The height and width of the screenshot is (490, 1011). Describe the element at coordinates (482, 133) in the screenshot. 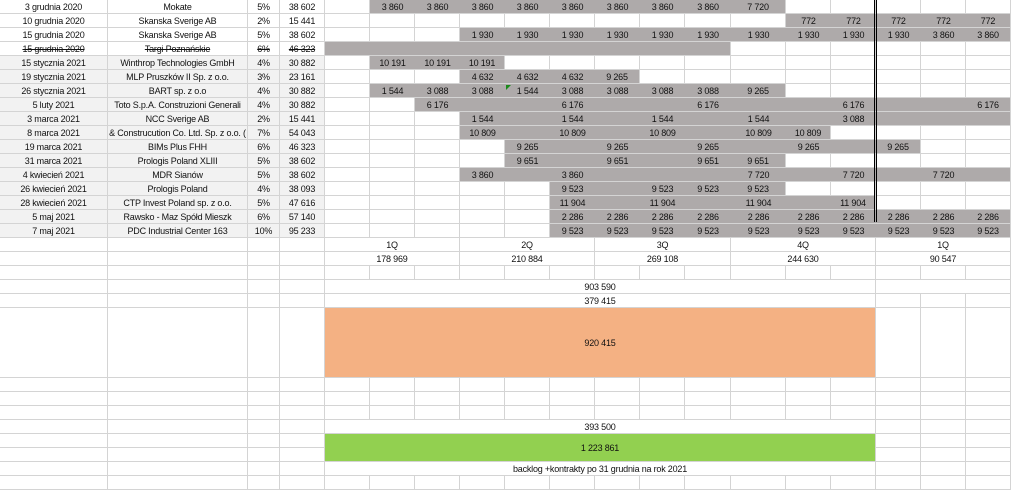

I see `month-cell: 10 809` at that location.